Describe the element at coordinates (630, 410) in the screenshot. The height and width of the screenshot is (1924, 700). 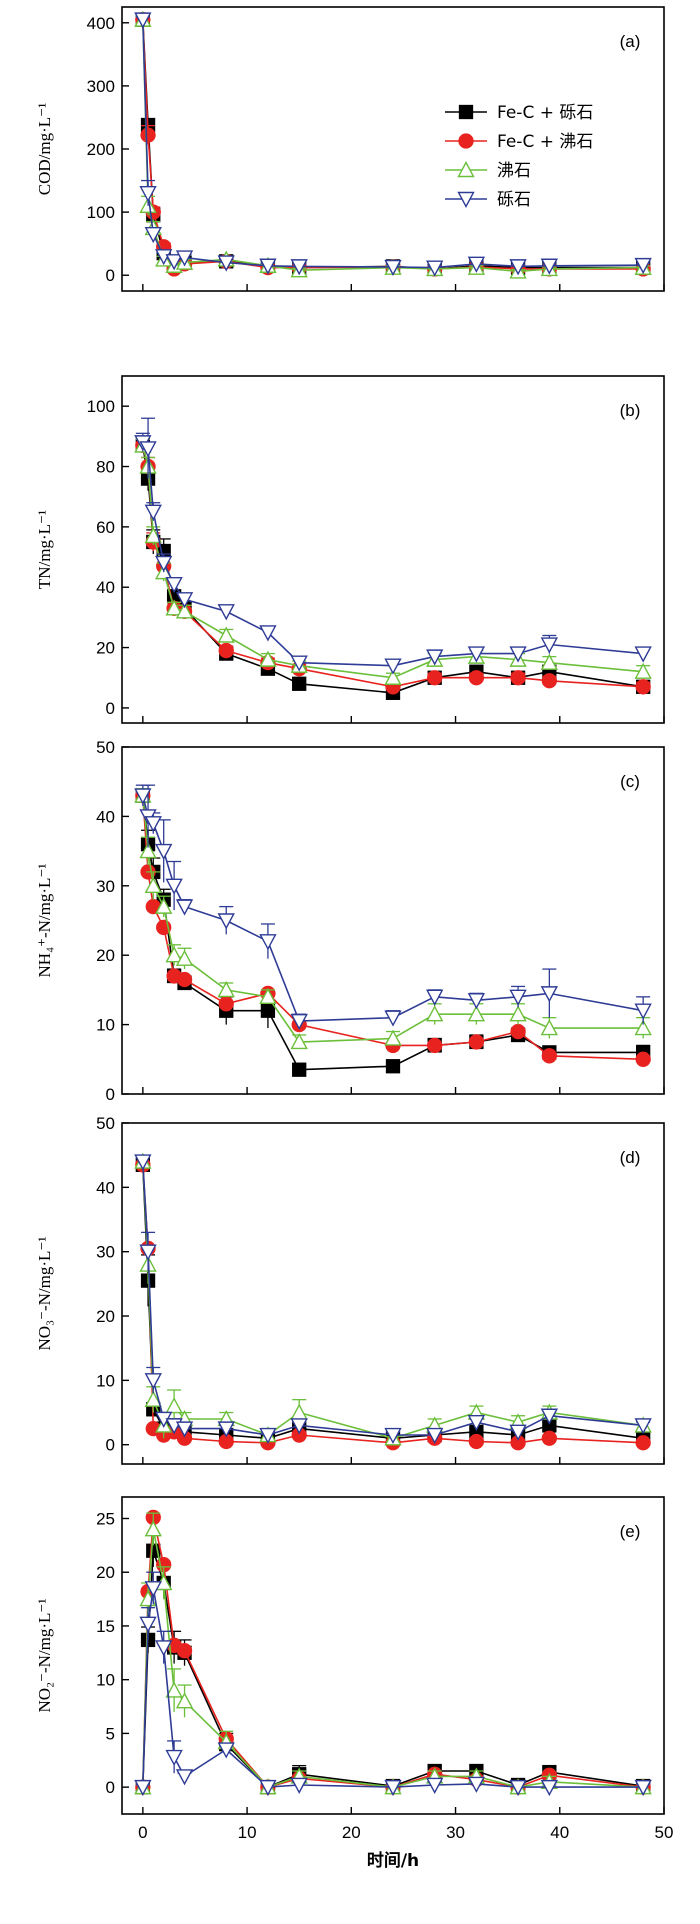
I see `panel-label: (b)` at that location.